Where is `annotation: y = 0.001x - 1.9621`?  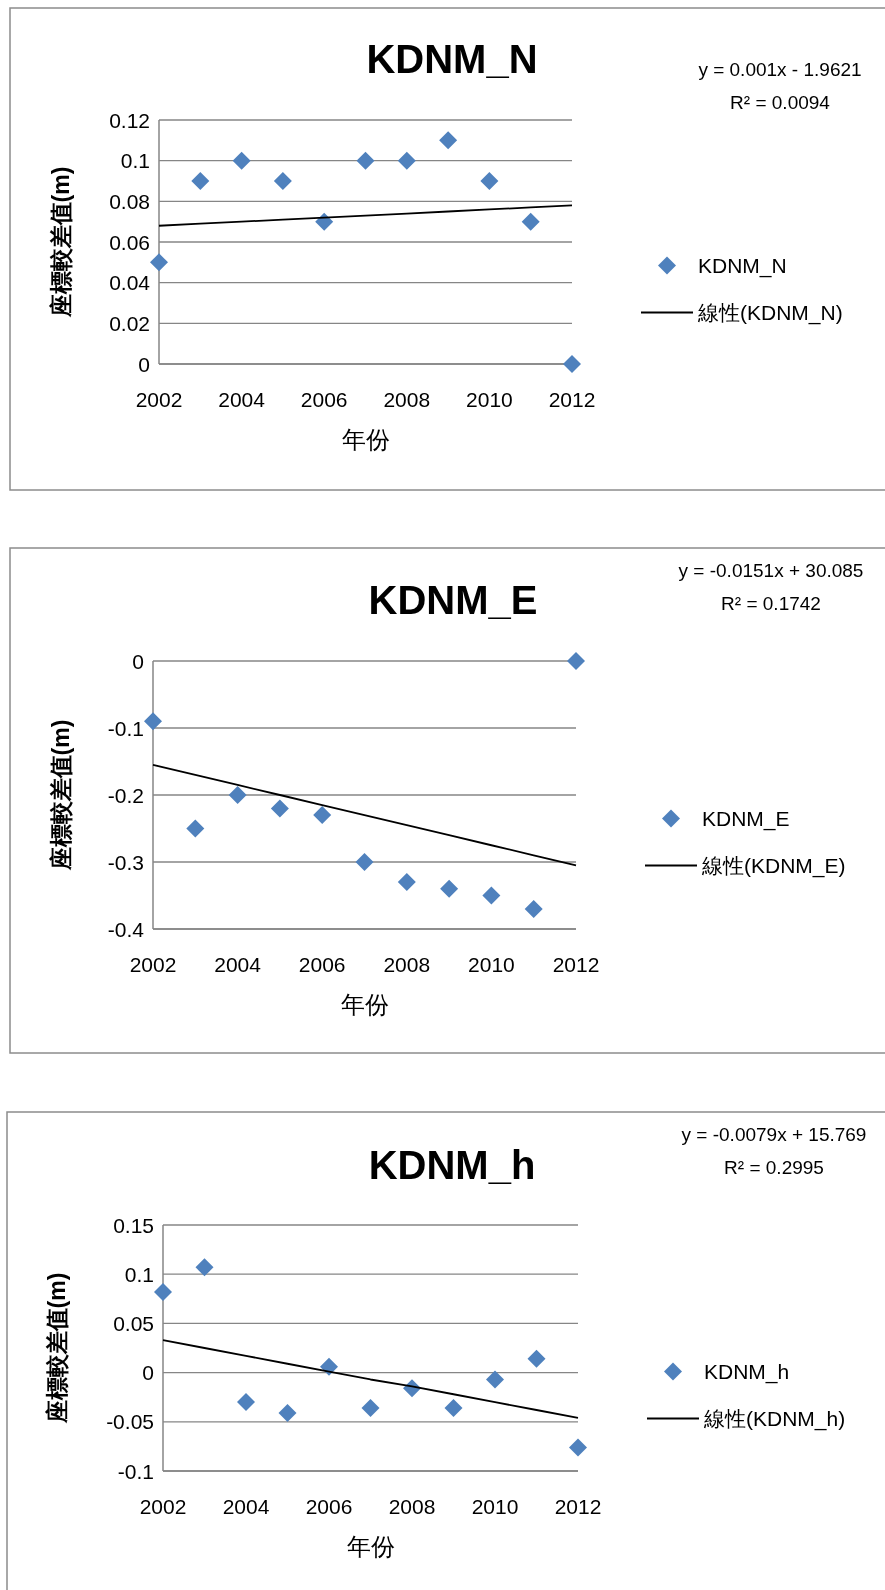
annotation: y = 0.001x - 1.9621 is located at coordinates (780, 69).